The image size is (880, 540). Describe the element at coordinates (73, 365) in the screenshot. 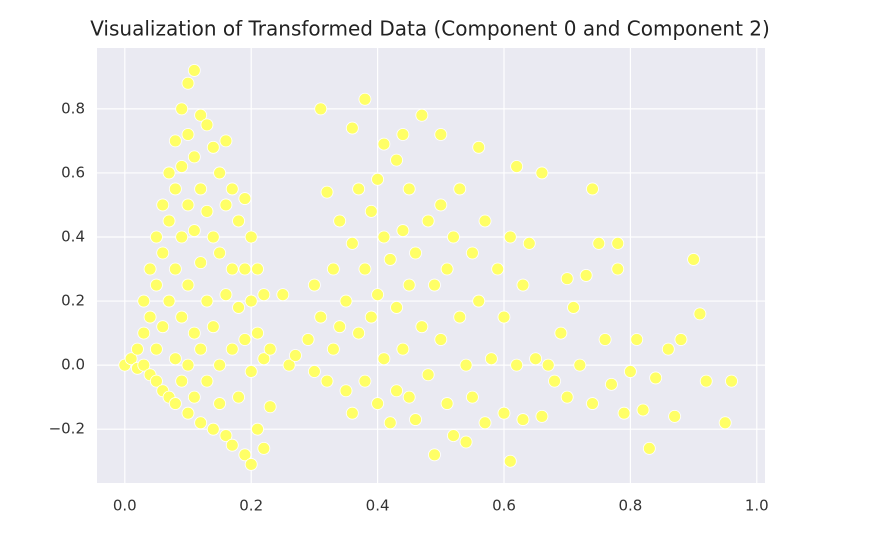

I see `y-tick-label: 0.0` at that location.